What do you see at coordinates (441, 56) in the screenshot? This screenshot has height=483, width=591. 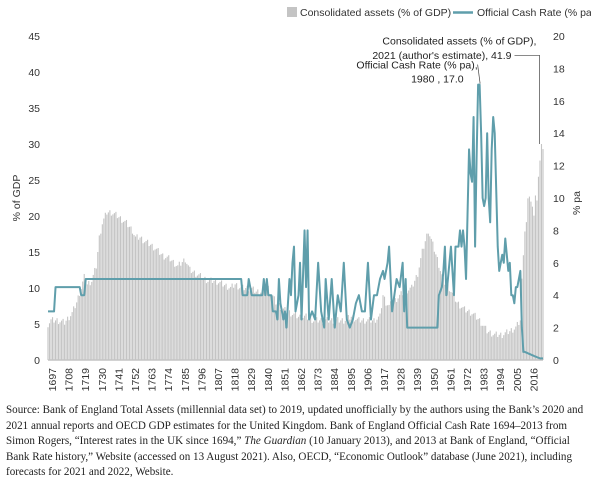 I see `annotation-assets-line2: 2021 (author's estimate), 41.9` at bounding box center [441, 56].